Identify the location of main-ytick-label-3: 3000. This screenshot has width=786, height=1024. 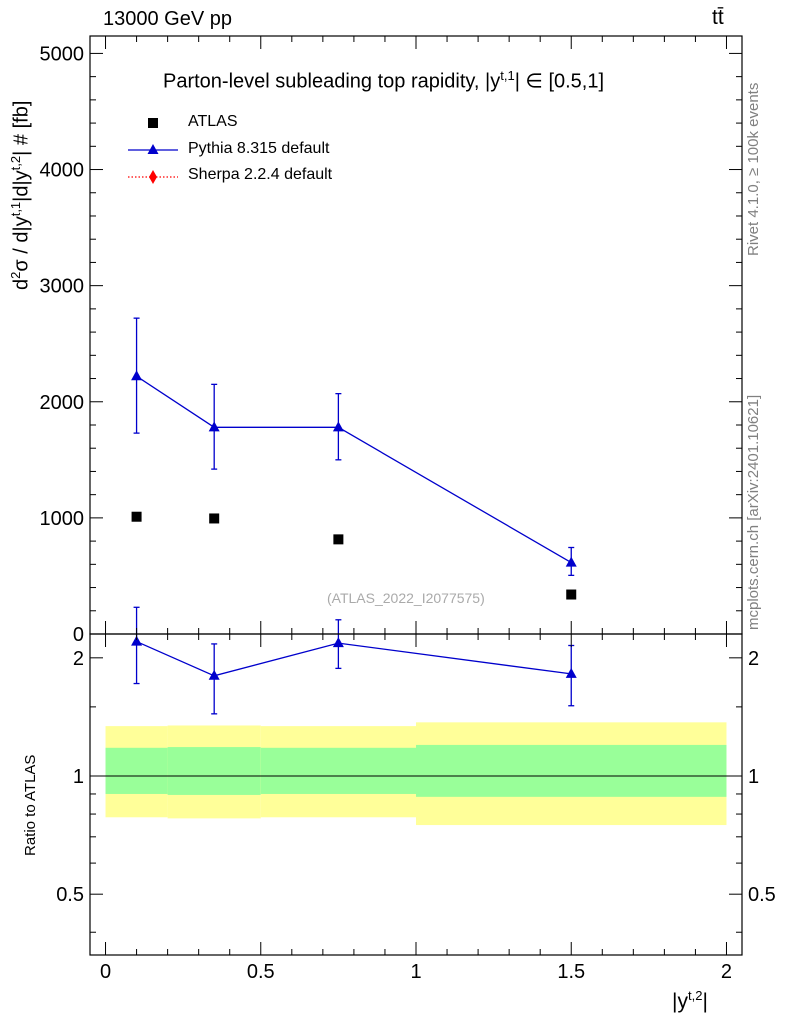
(62, 287).